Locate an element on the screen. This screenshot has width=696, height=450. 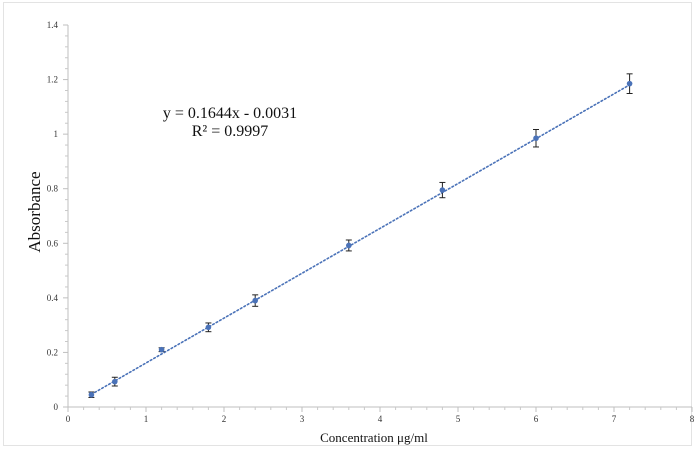
y-axis-ticks: 0 0.2 0.4 0.6 0.8 1 1.2 1.4 is located at coordinates (57, 216).